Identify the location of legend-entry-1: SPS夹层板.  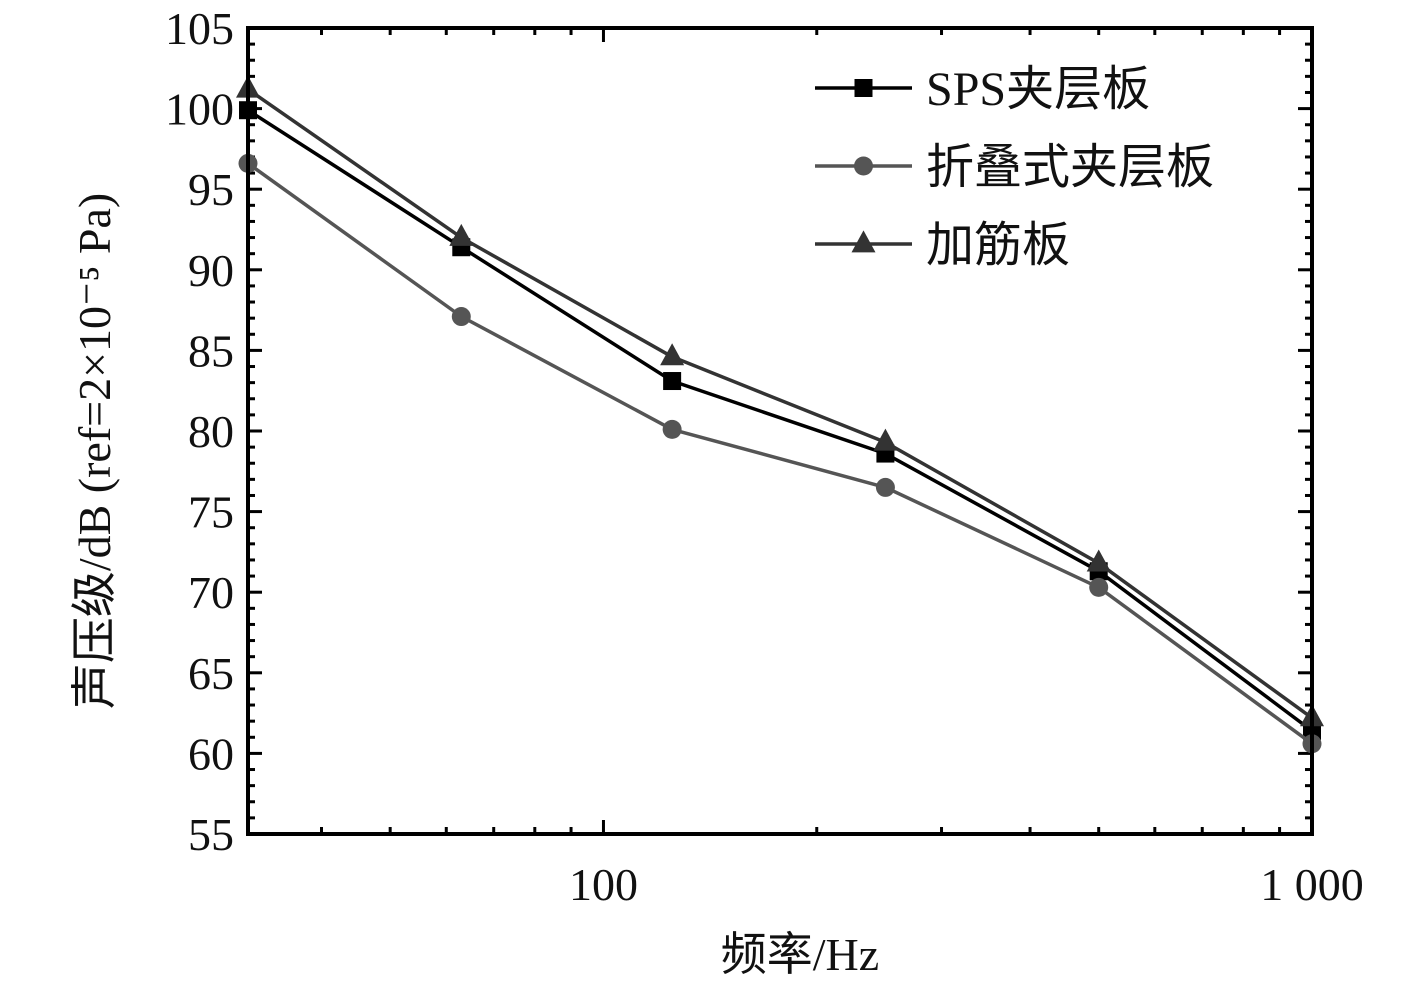
(982, 89).